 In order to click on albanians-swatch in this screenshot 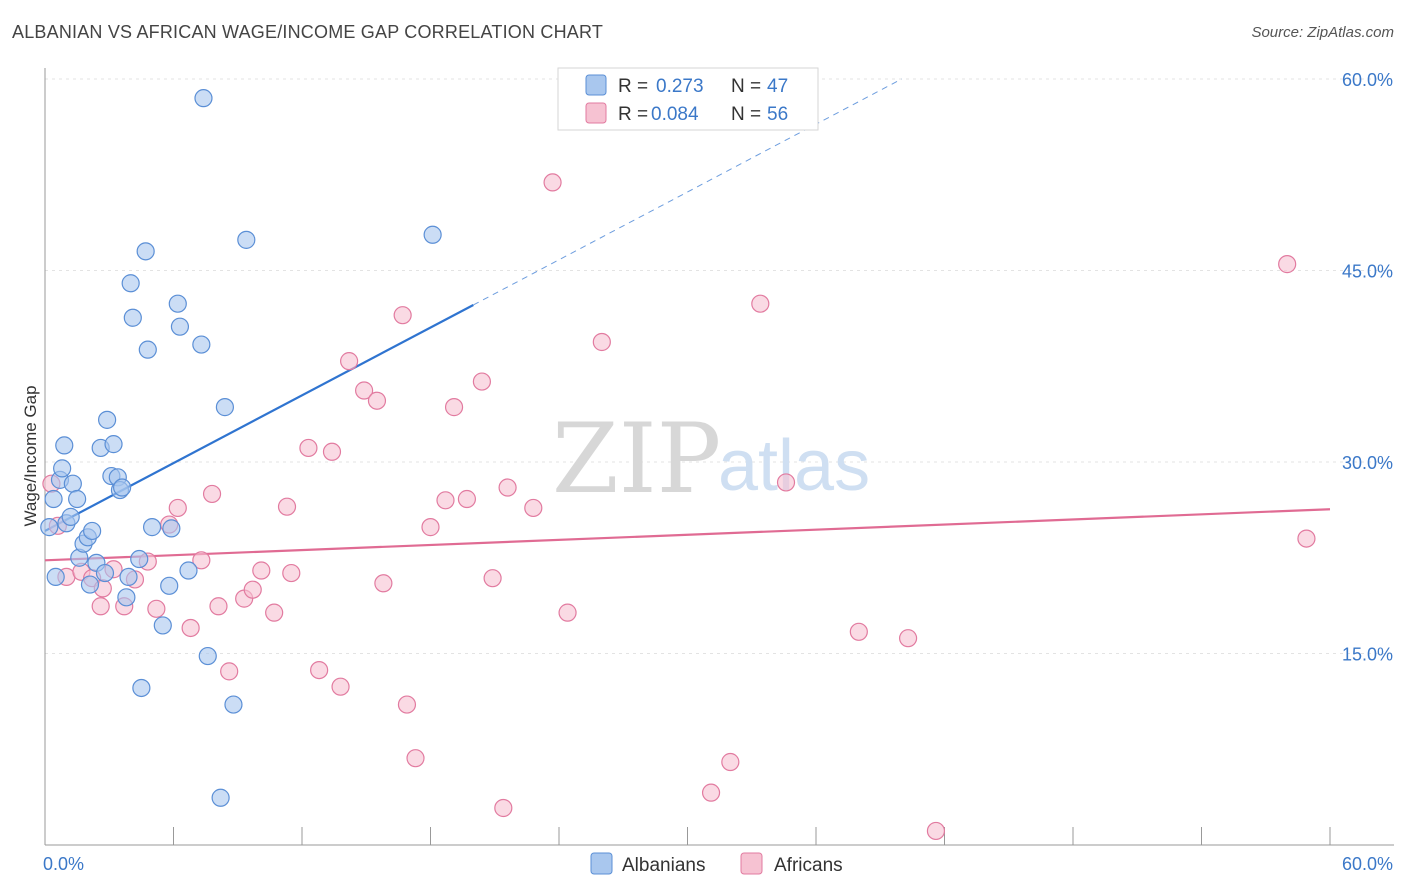, I will do `click(596, 85)`.